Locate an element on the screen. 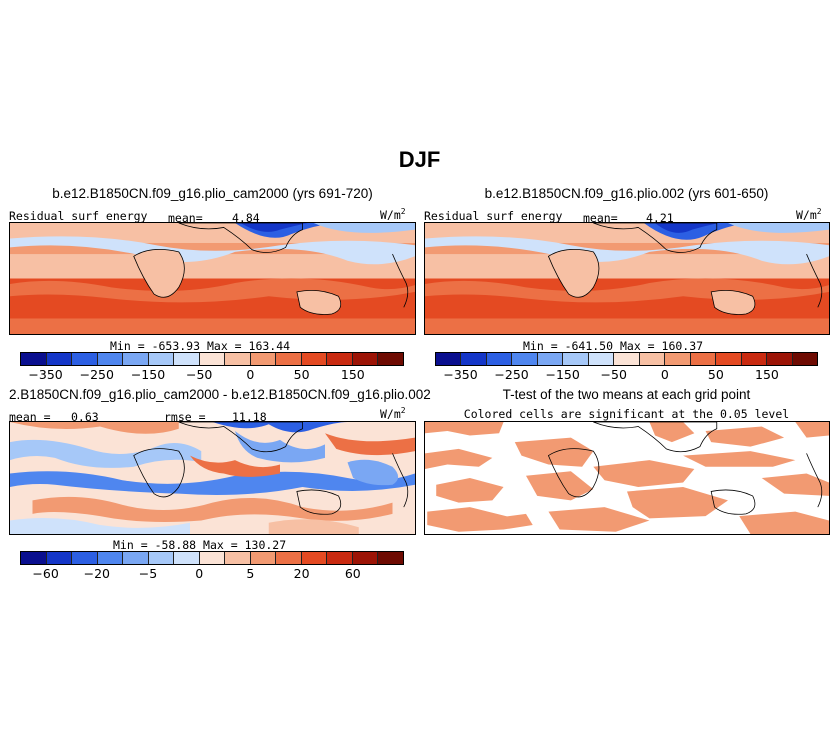 This screenshot has width=839, height=733. map-bottom-left is located at coordinates (212, 478).